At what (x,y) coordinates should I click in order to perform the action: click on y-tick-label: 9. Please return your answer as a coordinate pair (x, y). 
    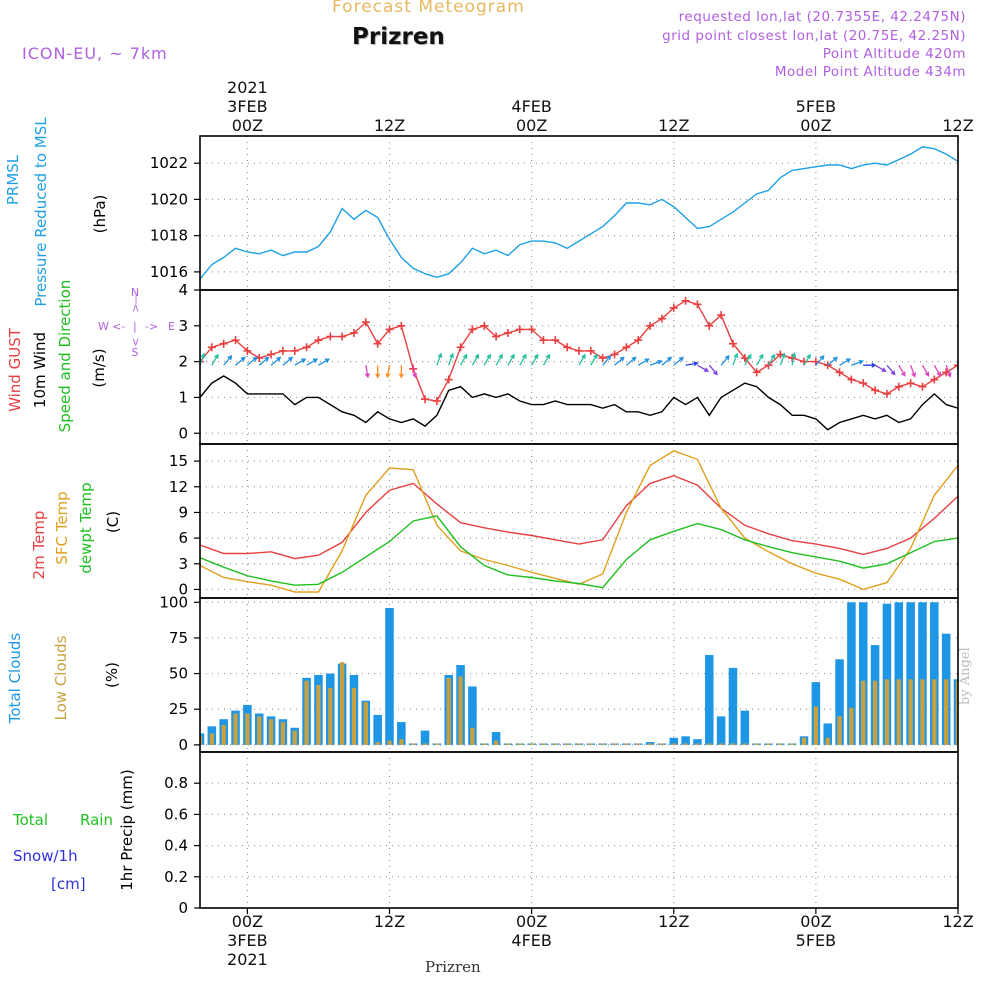
    Looking at the image, I should click on (183, 512).